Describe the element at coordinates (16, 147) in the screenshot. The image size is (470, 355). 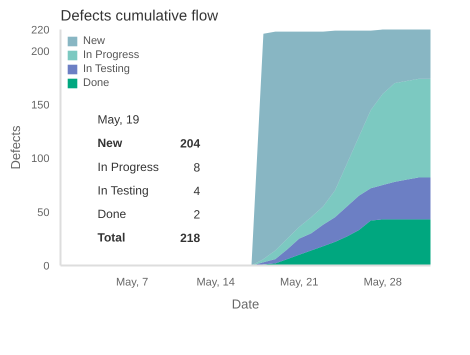
I see `y-axis-title: Defects` at that location.